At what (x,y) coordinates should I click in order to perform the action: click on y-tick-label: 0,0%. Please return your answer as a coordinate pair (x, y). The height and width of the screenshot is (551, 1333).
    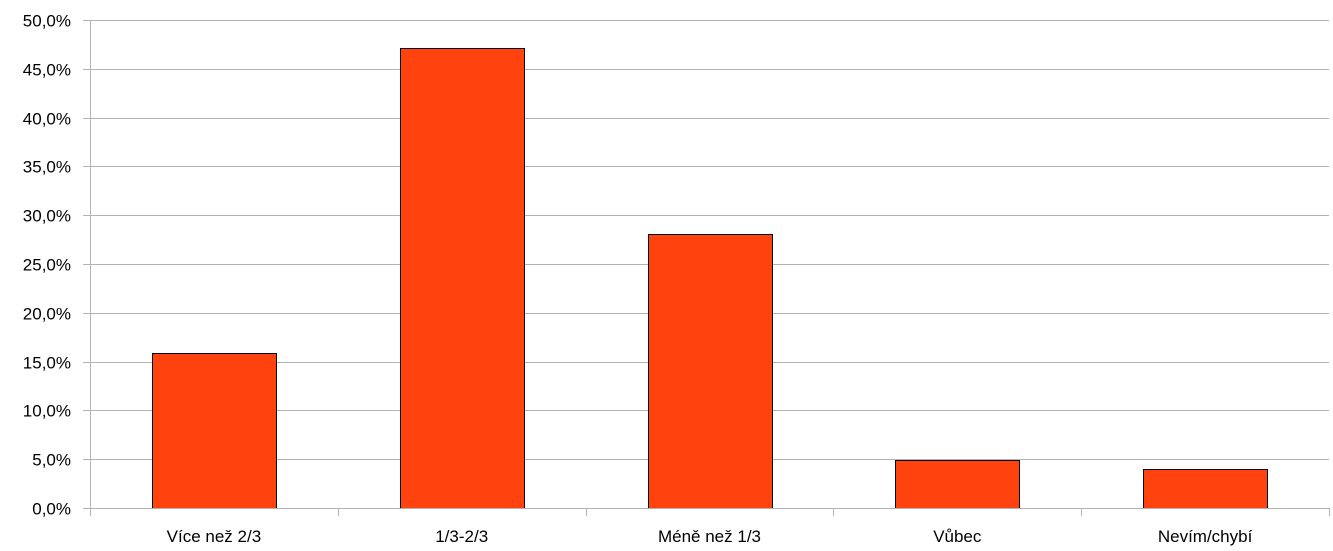
    Looking at the image, I should click on (51, 509).